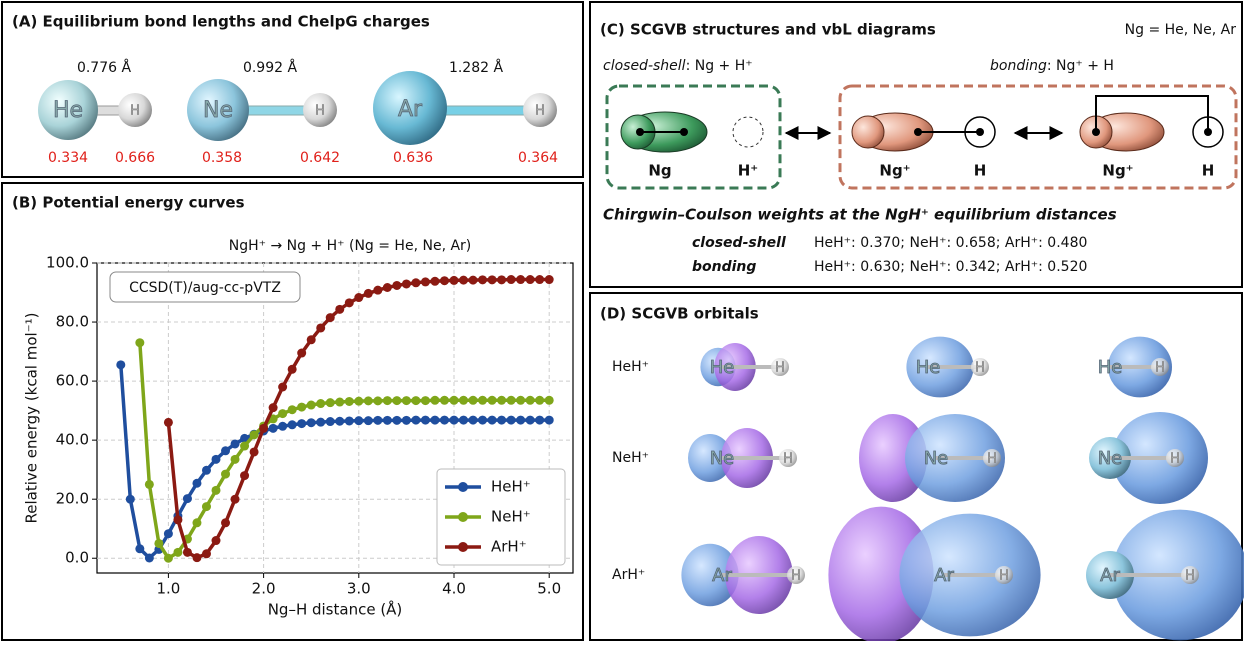 Image resolution: width=1244 pixels, height=645 pixels. What do you see at coordinates (264, 589) in the screenshot?
I see `x-tick-label: 2.0` at bounding box center [264, 589].